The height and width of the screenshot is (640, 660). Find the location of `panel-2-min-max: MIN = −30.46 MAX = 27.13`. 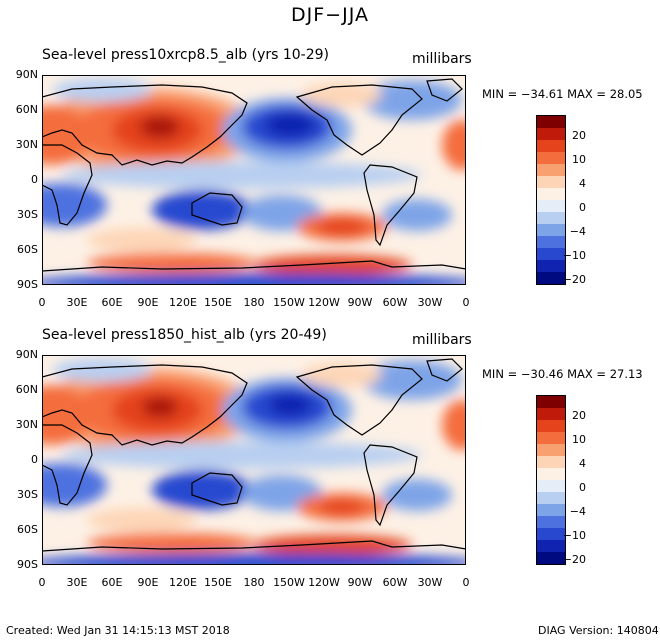

panel-2-min-max: MIN = −30.46 MAX = 27.13 is located at coordinates (562, 374).